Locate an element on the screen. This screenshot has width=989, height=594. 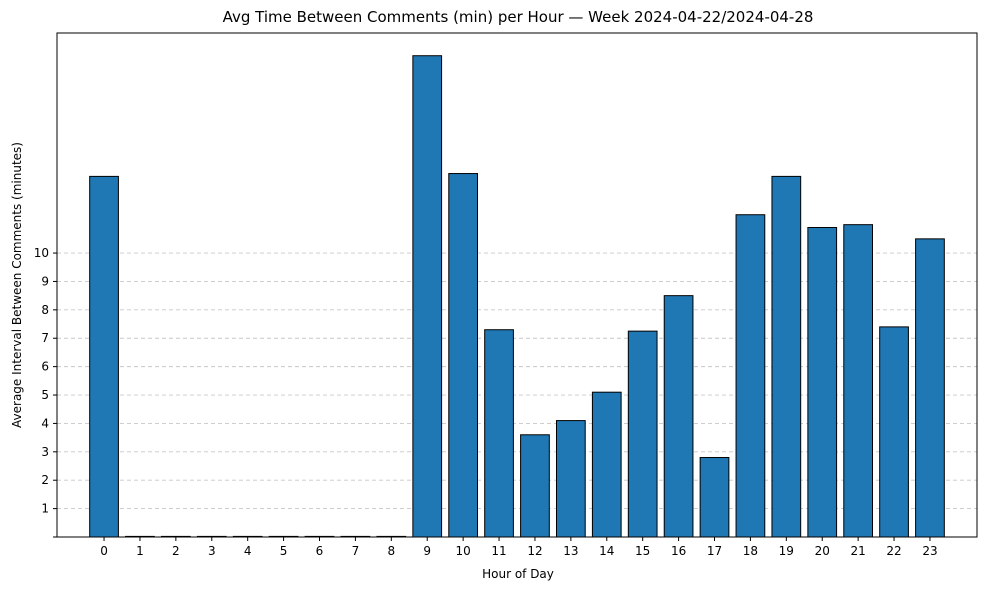
x-tick-label: 21 is located at coordinates (857, 551).